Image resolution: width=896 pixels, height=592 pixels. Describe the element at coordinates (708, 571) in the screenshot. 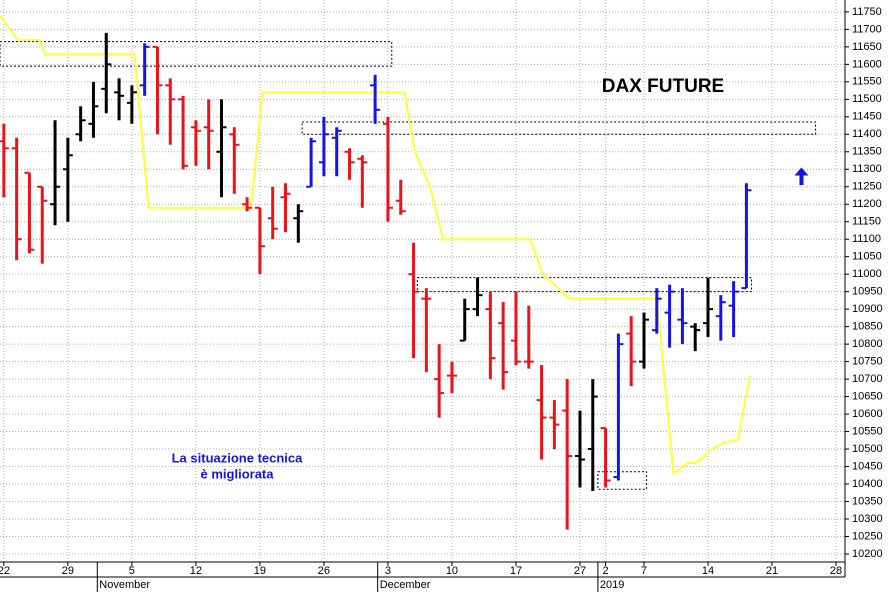

I see `x-tick-label: 14` at that location.